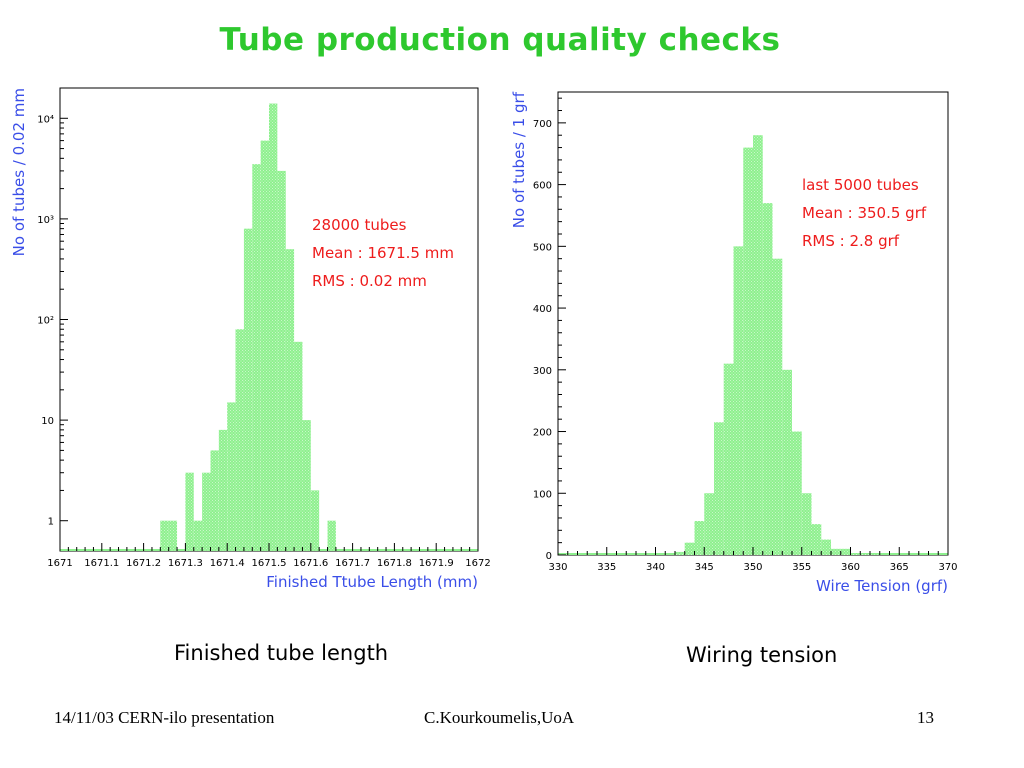 The height and width of the screenshot is (768, 1024). What do you see at coordinates (19, 172) in the screenshot?
I see `y-axis-title: No of tubes / 0.02 mm` at bounding box center [19, 172].